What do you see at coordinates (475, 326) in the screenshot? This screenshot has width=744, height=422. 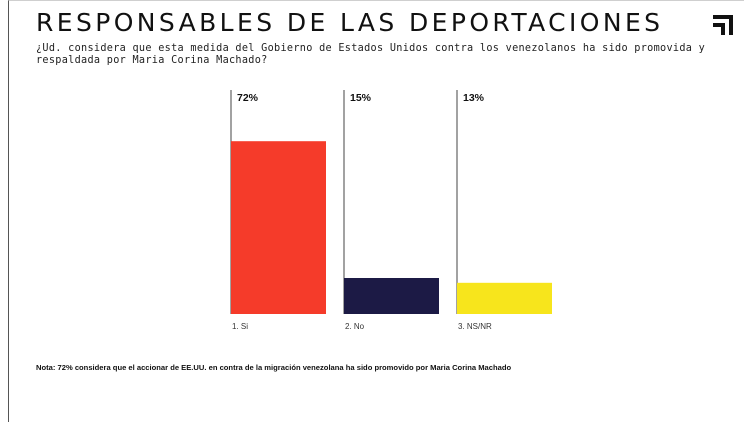 I see `category-label: 3. NS/NR` at bounding box center [475, 326].